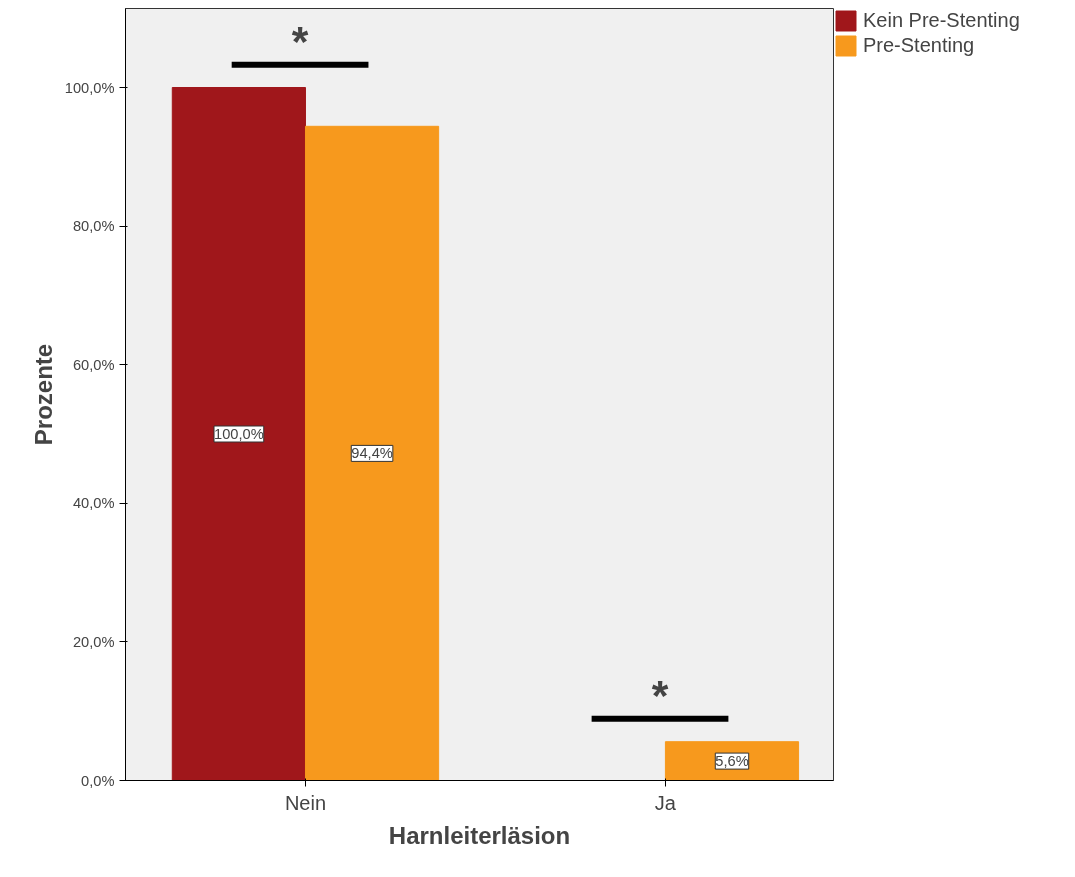  I want to click on y-tick-label: 0,0%, so click(98, 780).